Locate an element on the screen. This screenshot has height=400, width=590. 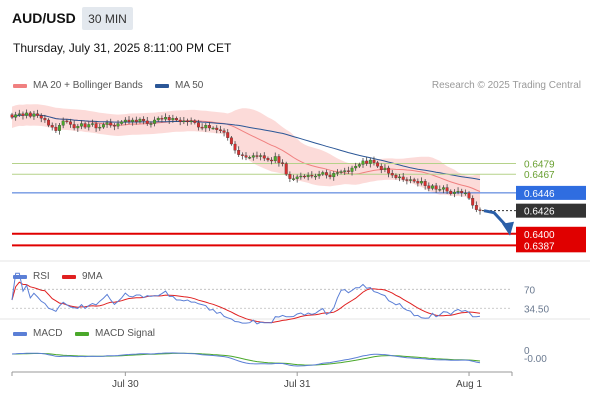
legend-rsi-ma: 9MA is located at coordinates (82, 276).